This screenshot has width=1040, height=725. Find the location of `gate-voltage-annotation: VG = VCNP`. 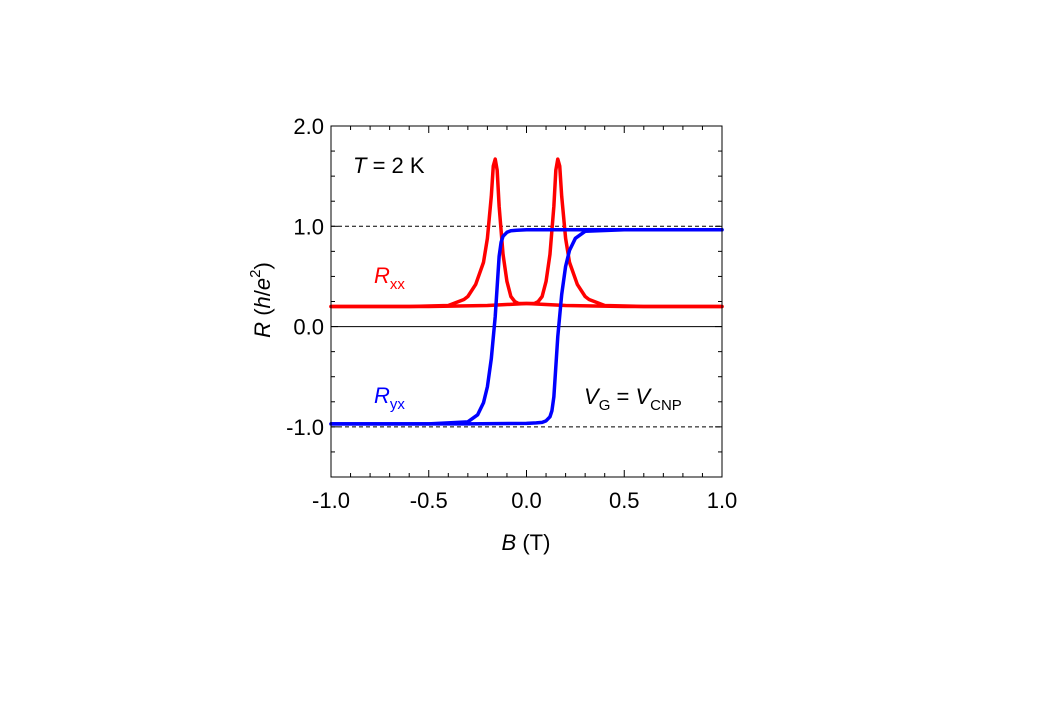

gate-voltage-annotation: VG = VCNP is located at coordinates (633, 399).